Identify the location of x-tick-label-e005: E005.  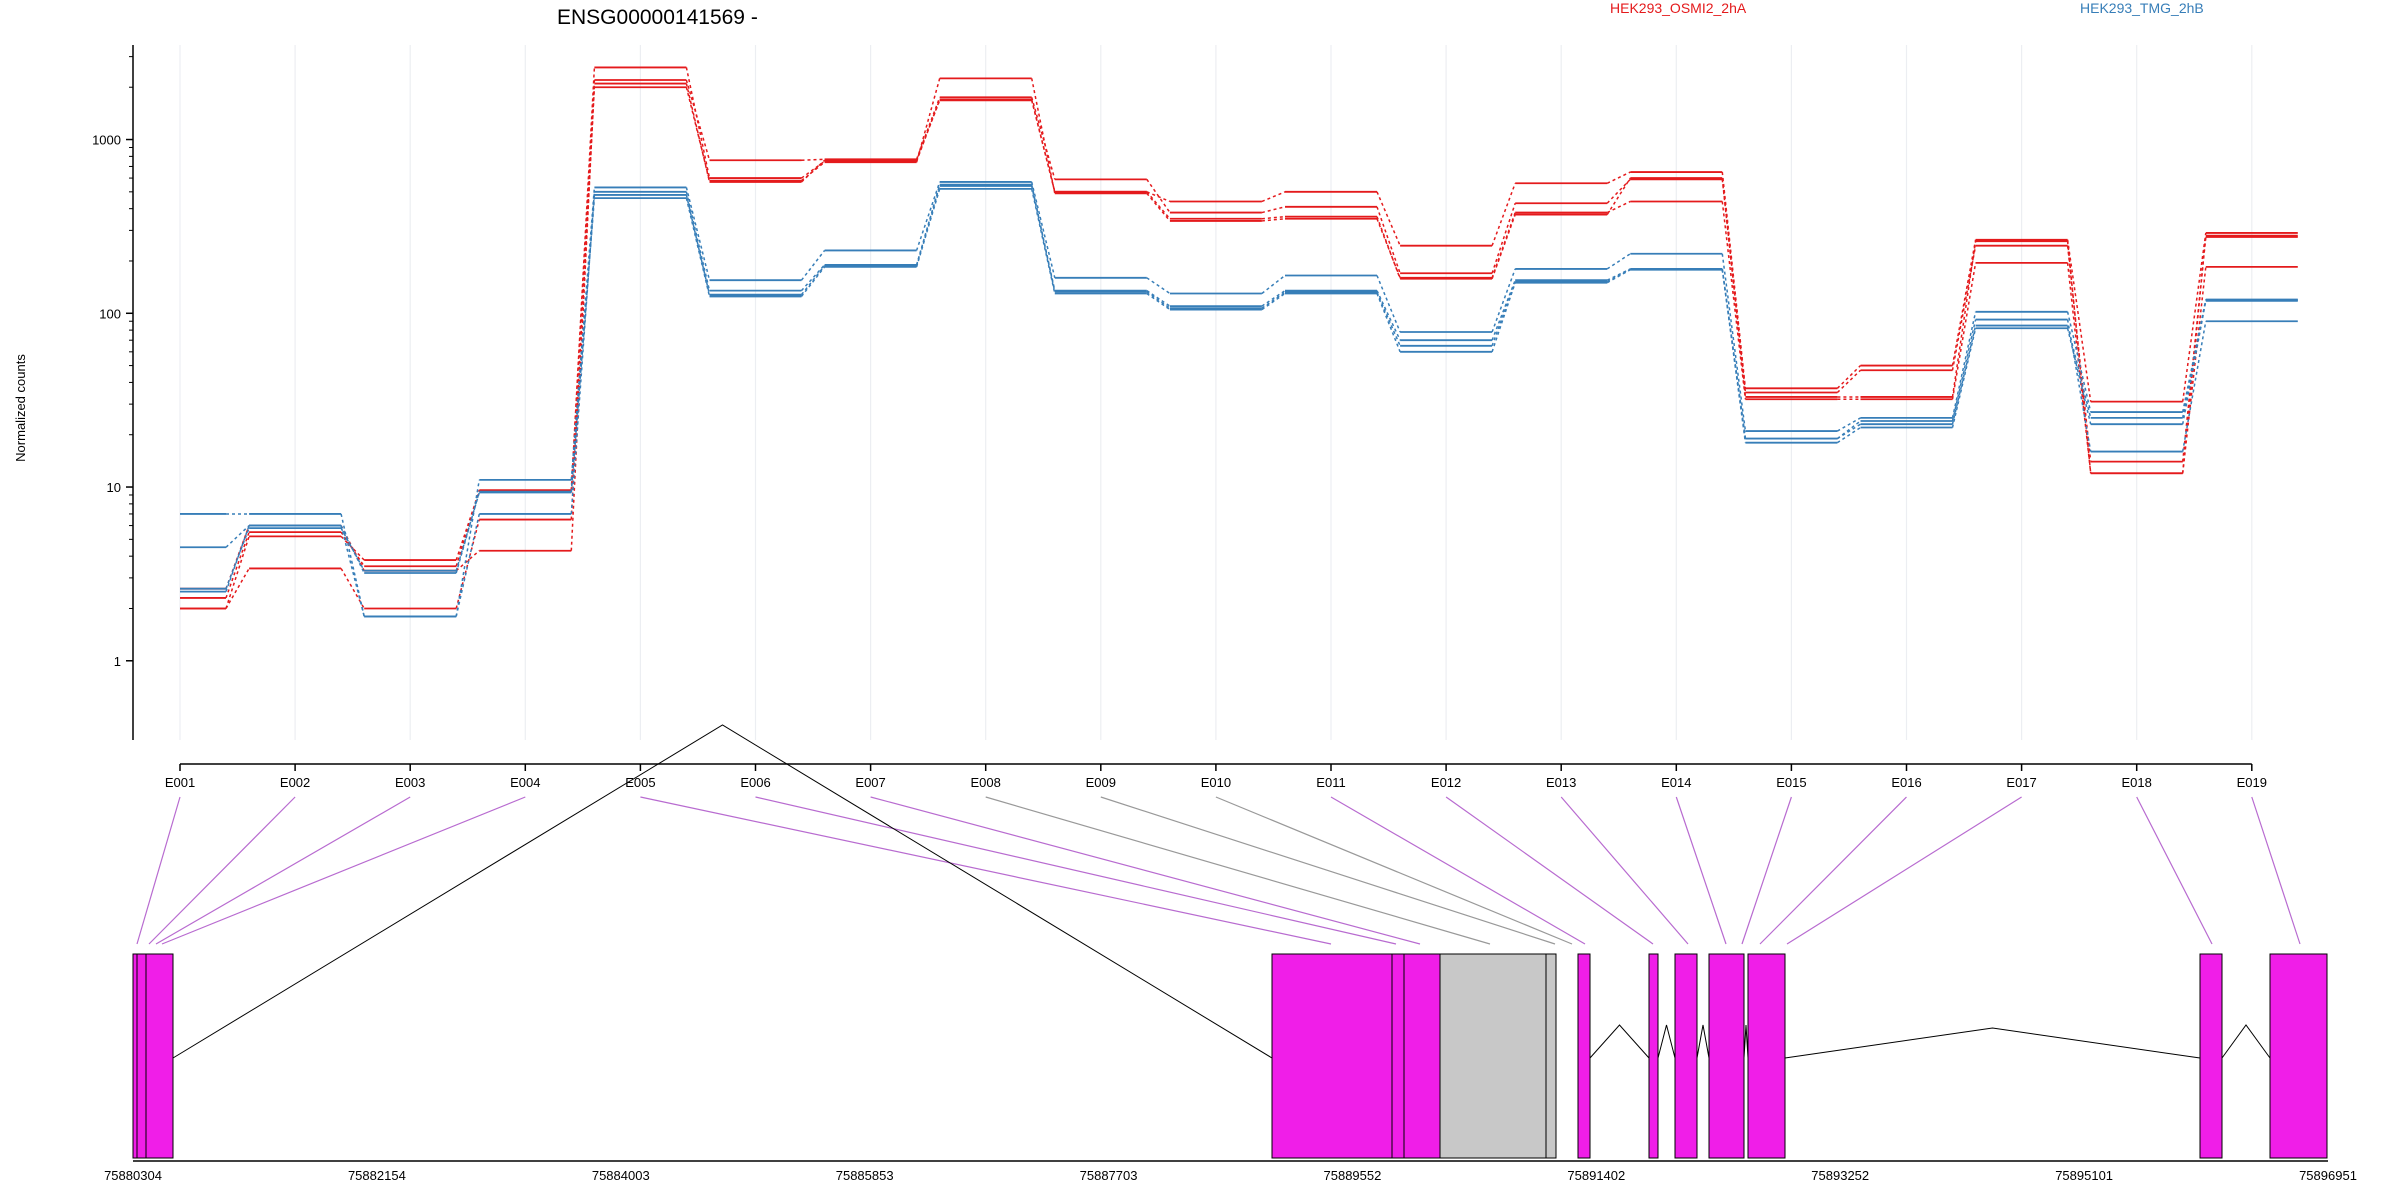
(640, 782).